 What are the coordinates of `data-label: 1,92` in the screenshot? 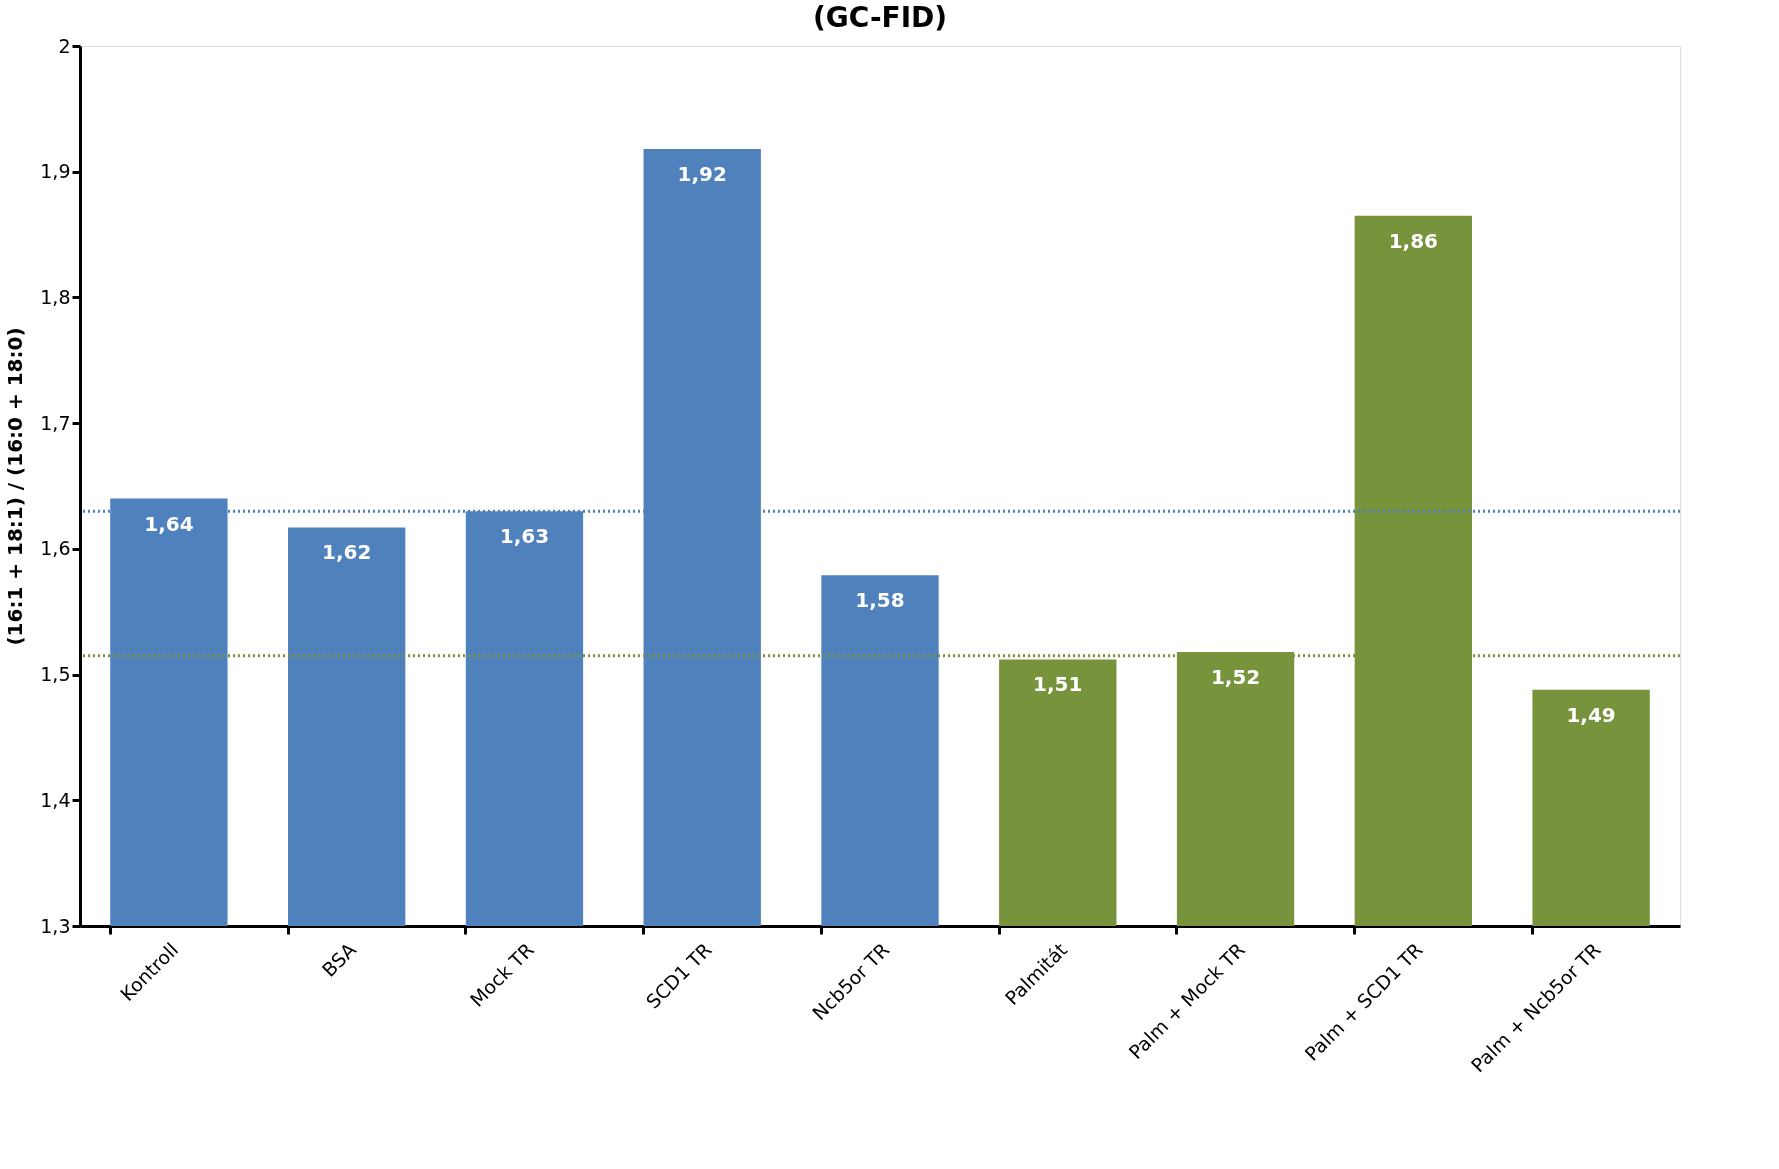 It's located at (702, 174).